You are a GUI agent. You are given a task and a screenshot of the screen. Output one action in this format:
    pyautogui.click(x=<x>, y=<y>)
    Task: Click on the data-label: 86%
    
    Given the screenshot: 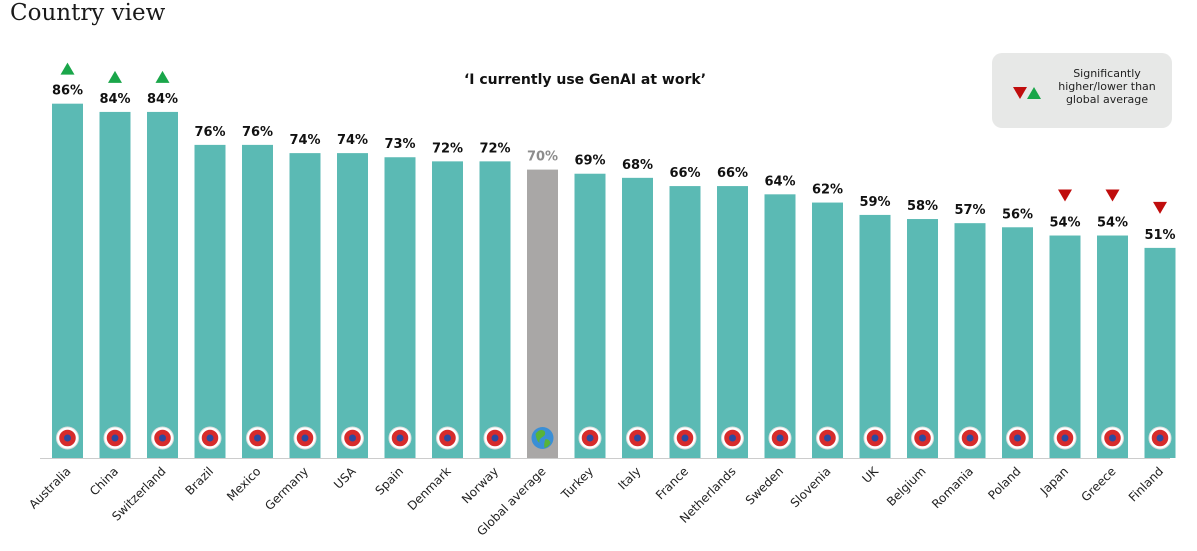 What is the action you would take?
    pyautogui.click(x=67, y=91)
    